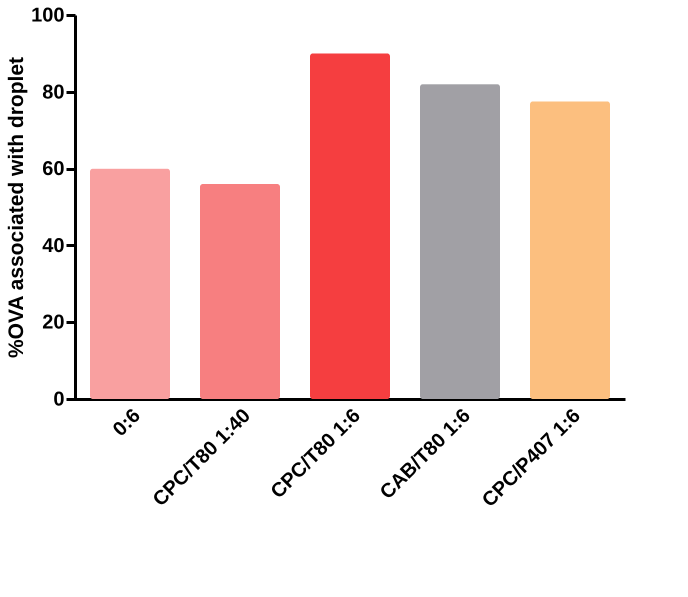 The height and width of the screenshot is (597, 688). Describe the element at coordinates (53, 92) in the screenshot. I see `y-tick-label: 80` at that location.